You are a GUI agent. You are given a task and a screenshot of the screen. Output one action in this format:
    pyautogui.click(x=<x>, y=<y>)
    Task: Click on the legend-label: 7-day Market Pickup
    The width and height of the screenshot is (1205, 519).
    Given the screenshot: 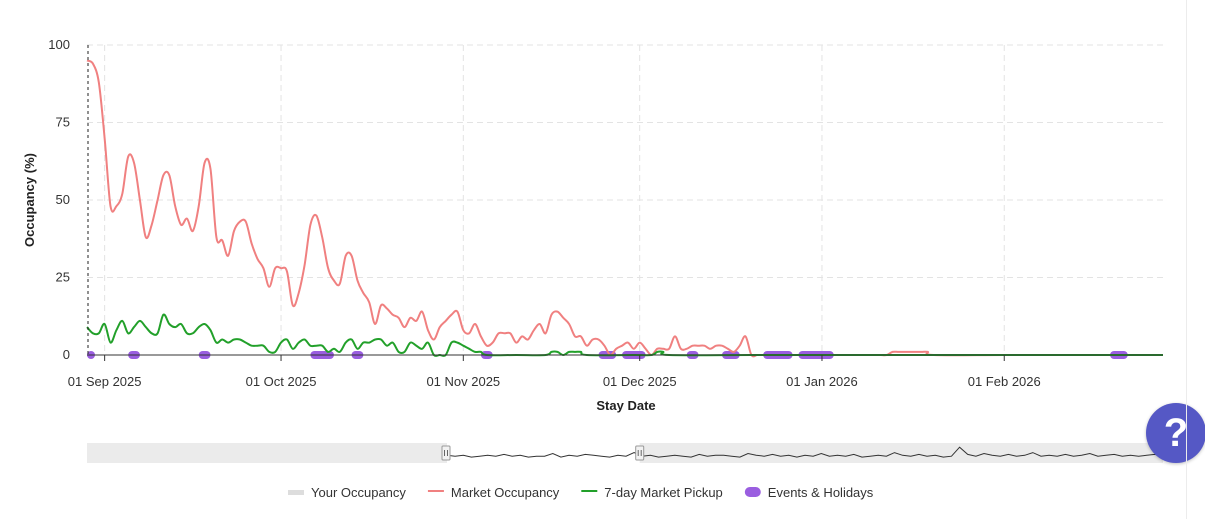 What is the action you would take?
    pyautogui.click(x=663, y=492)
    